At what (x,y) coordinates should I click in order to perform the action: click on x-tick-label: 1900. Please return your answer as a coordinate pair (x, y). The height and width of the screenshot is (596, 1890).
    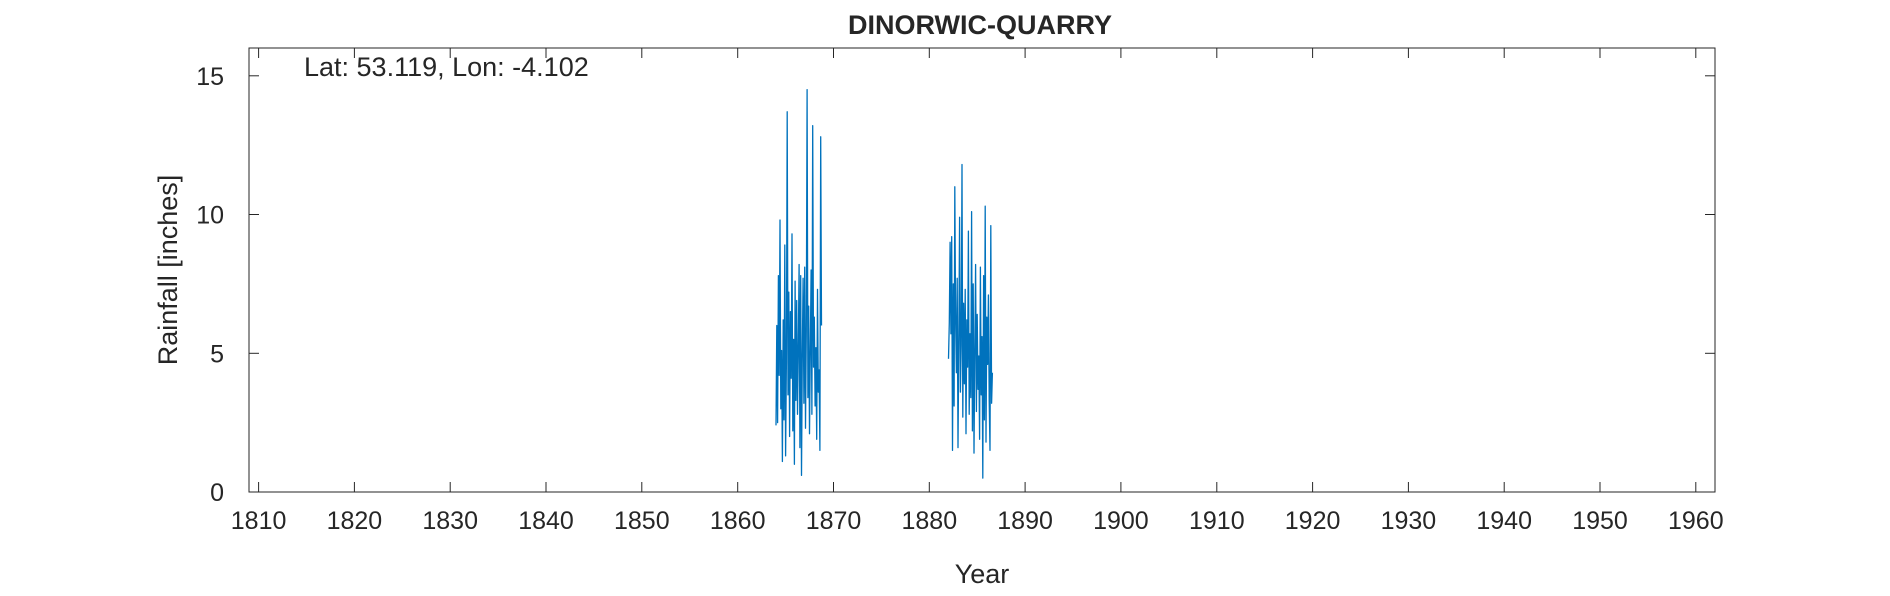
    Looking at the image, I should click on (1121, 521).